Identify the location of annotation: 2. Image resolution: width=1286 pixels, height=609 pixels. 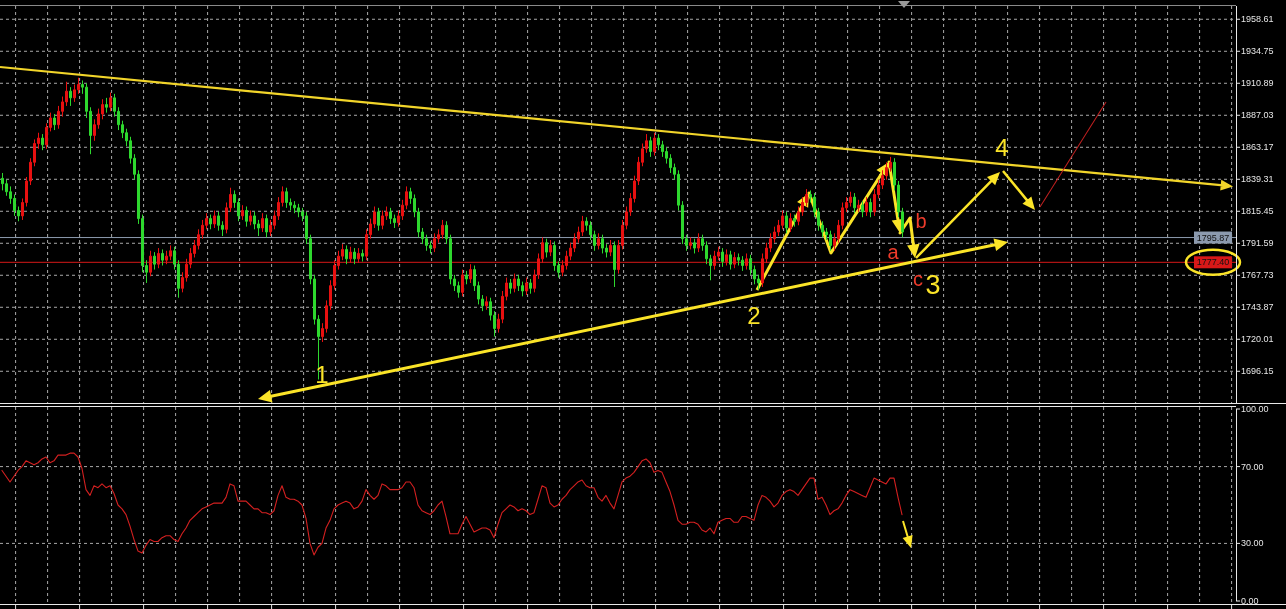
(754, 315).